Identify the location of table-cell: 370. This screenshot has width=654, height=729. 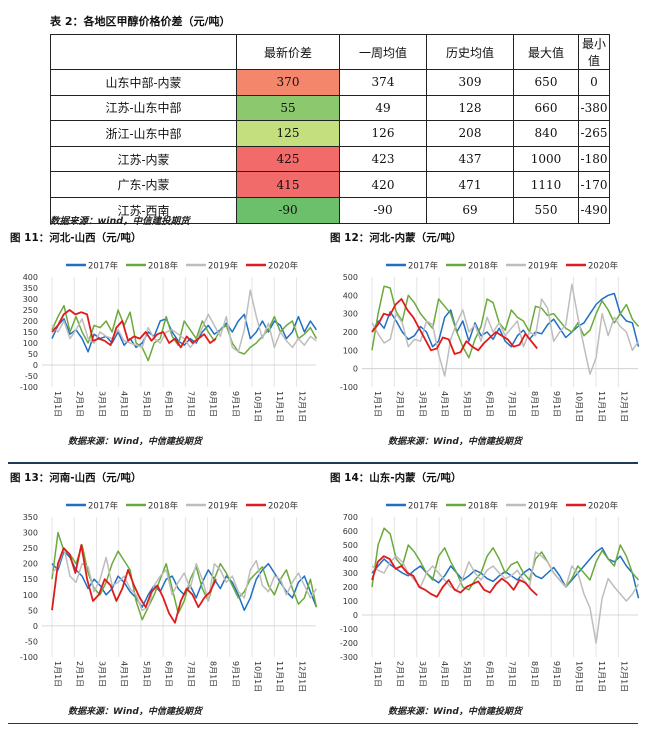
(288, 82).